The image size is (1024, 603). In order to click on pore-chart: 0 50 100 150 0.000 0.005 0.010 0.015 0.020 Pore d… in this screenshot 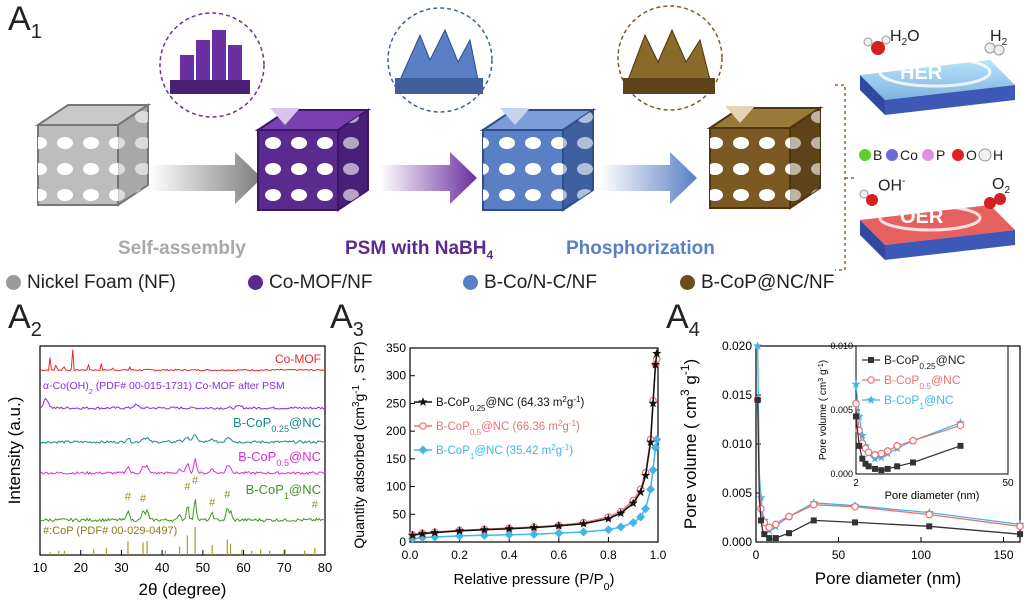, I will do `click(851, 463)`.